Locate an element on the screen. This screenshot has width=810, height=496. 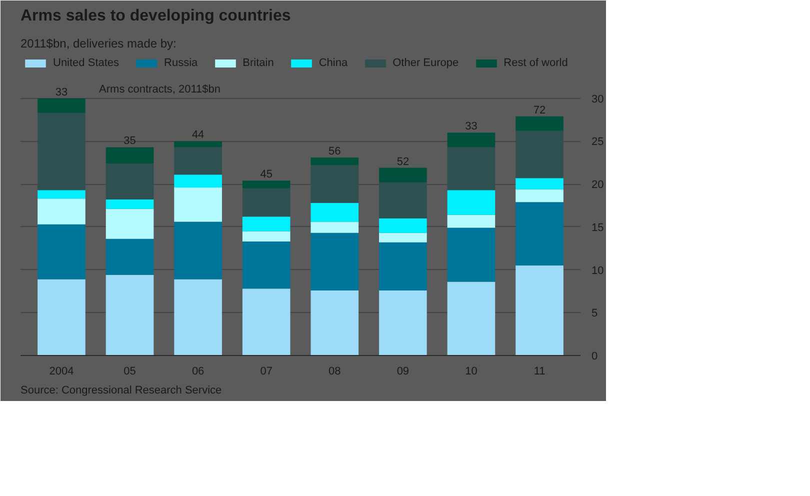
y-tick-label: 5 is located at coordinates (595, 314).